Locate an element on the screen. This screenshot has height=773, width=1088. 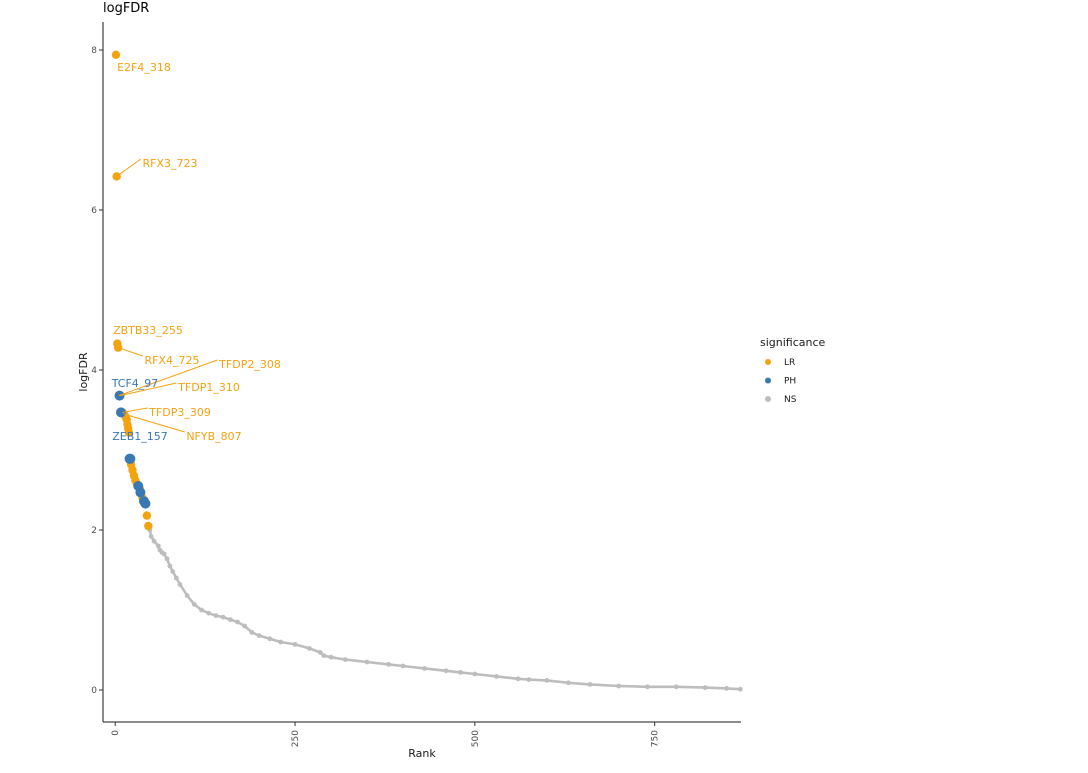
point-label: E2F4_318 is located at coordinates (144, 67).